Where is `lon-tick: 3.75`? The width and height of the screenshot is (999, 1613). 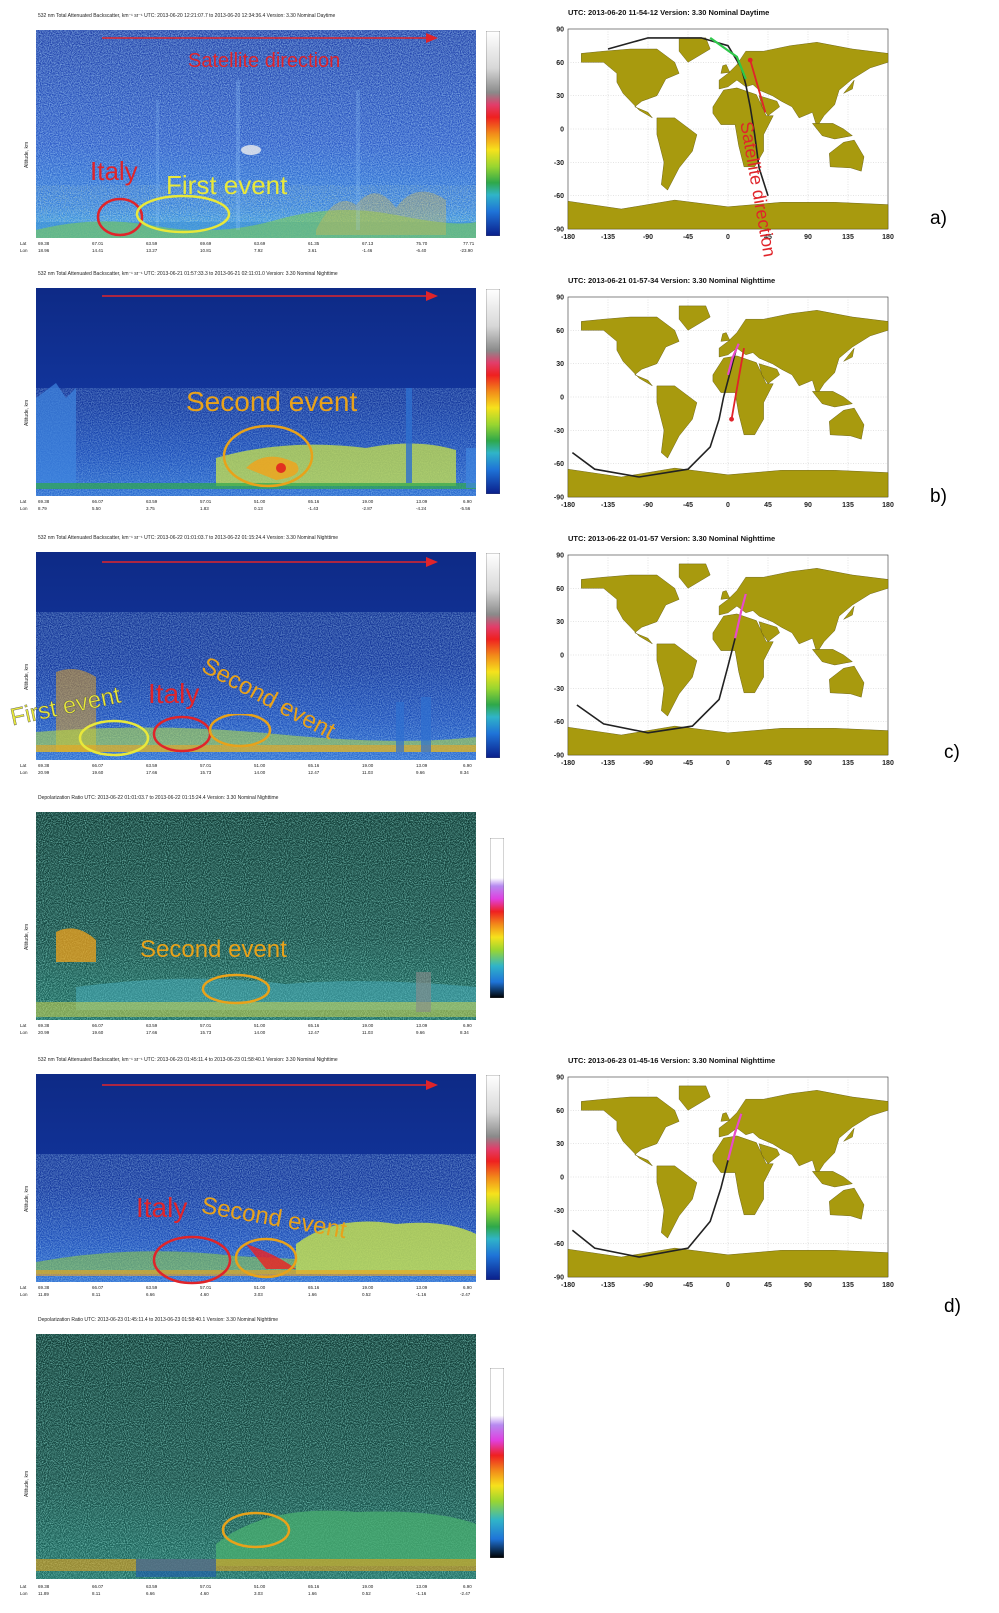 lon-tick: 3.75 is located at coordinates (150, 508).